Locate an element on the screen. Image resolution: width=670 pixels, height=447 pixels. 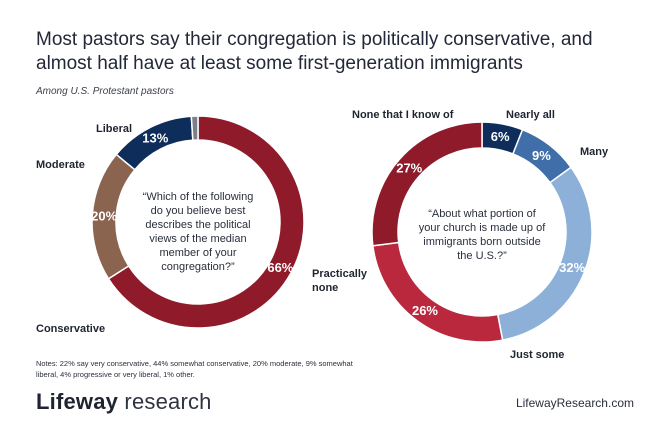
brand-bold: Lifeway is located at coordinates (77, 401).